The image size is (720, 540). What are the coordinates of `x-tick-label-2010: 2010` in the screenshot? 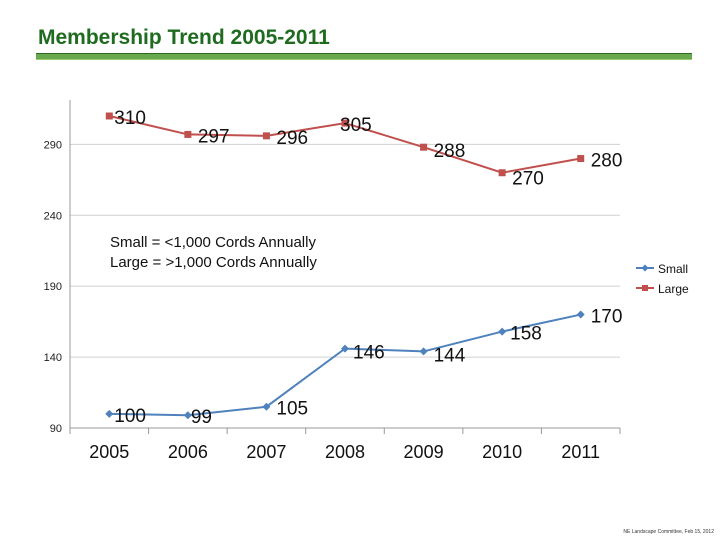 It's located at (502, 452).